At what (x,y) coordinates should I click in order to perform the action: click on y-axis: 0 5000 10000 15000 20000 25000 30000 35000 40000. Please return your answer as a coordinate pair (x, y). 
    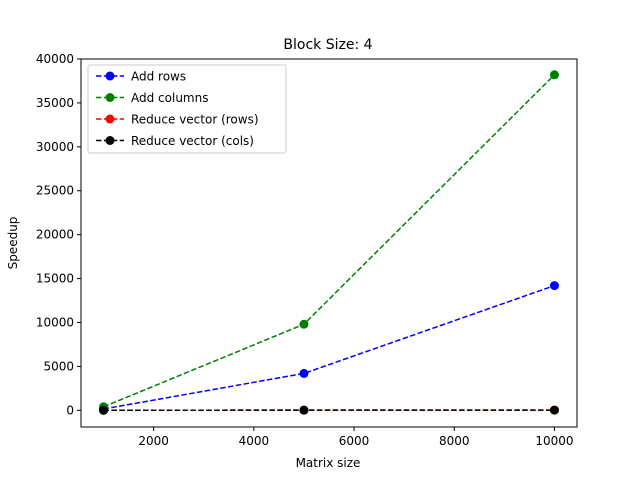
    Looking at the image, I should click on (58, 234).